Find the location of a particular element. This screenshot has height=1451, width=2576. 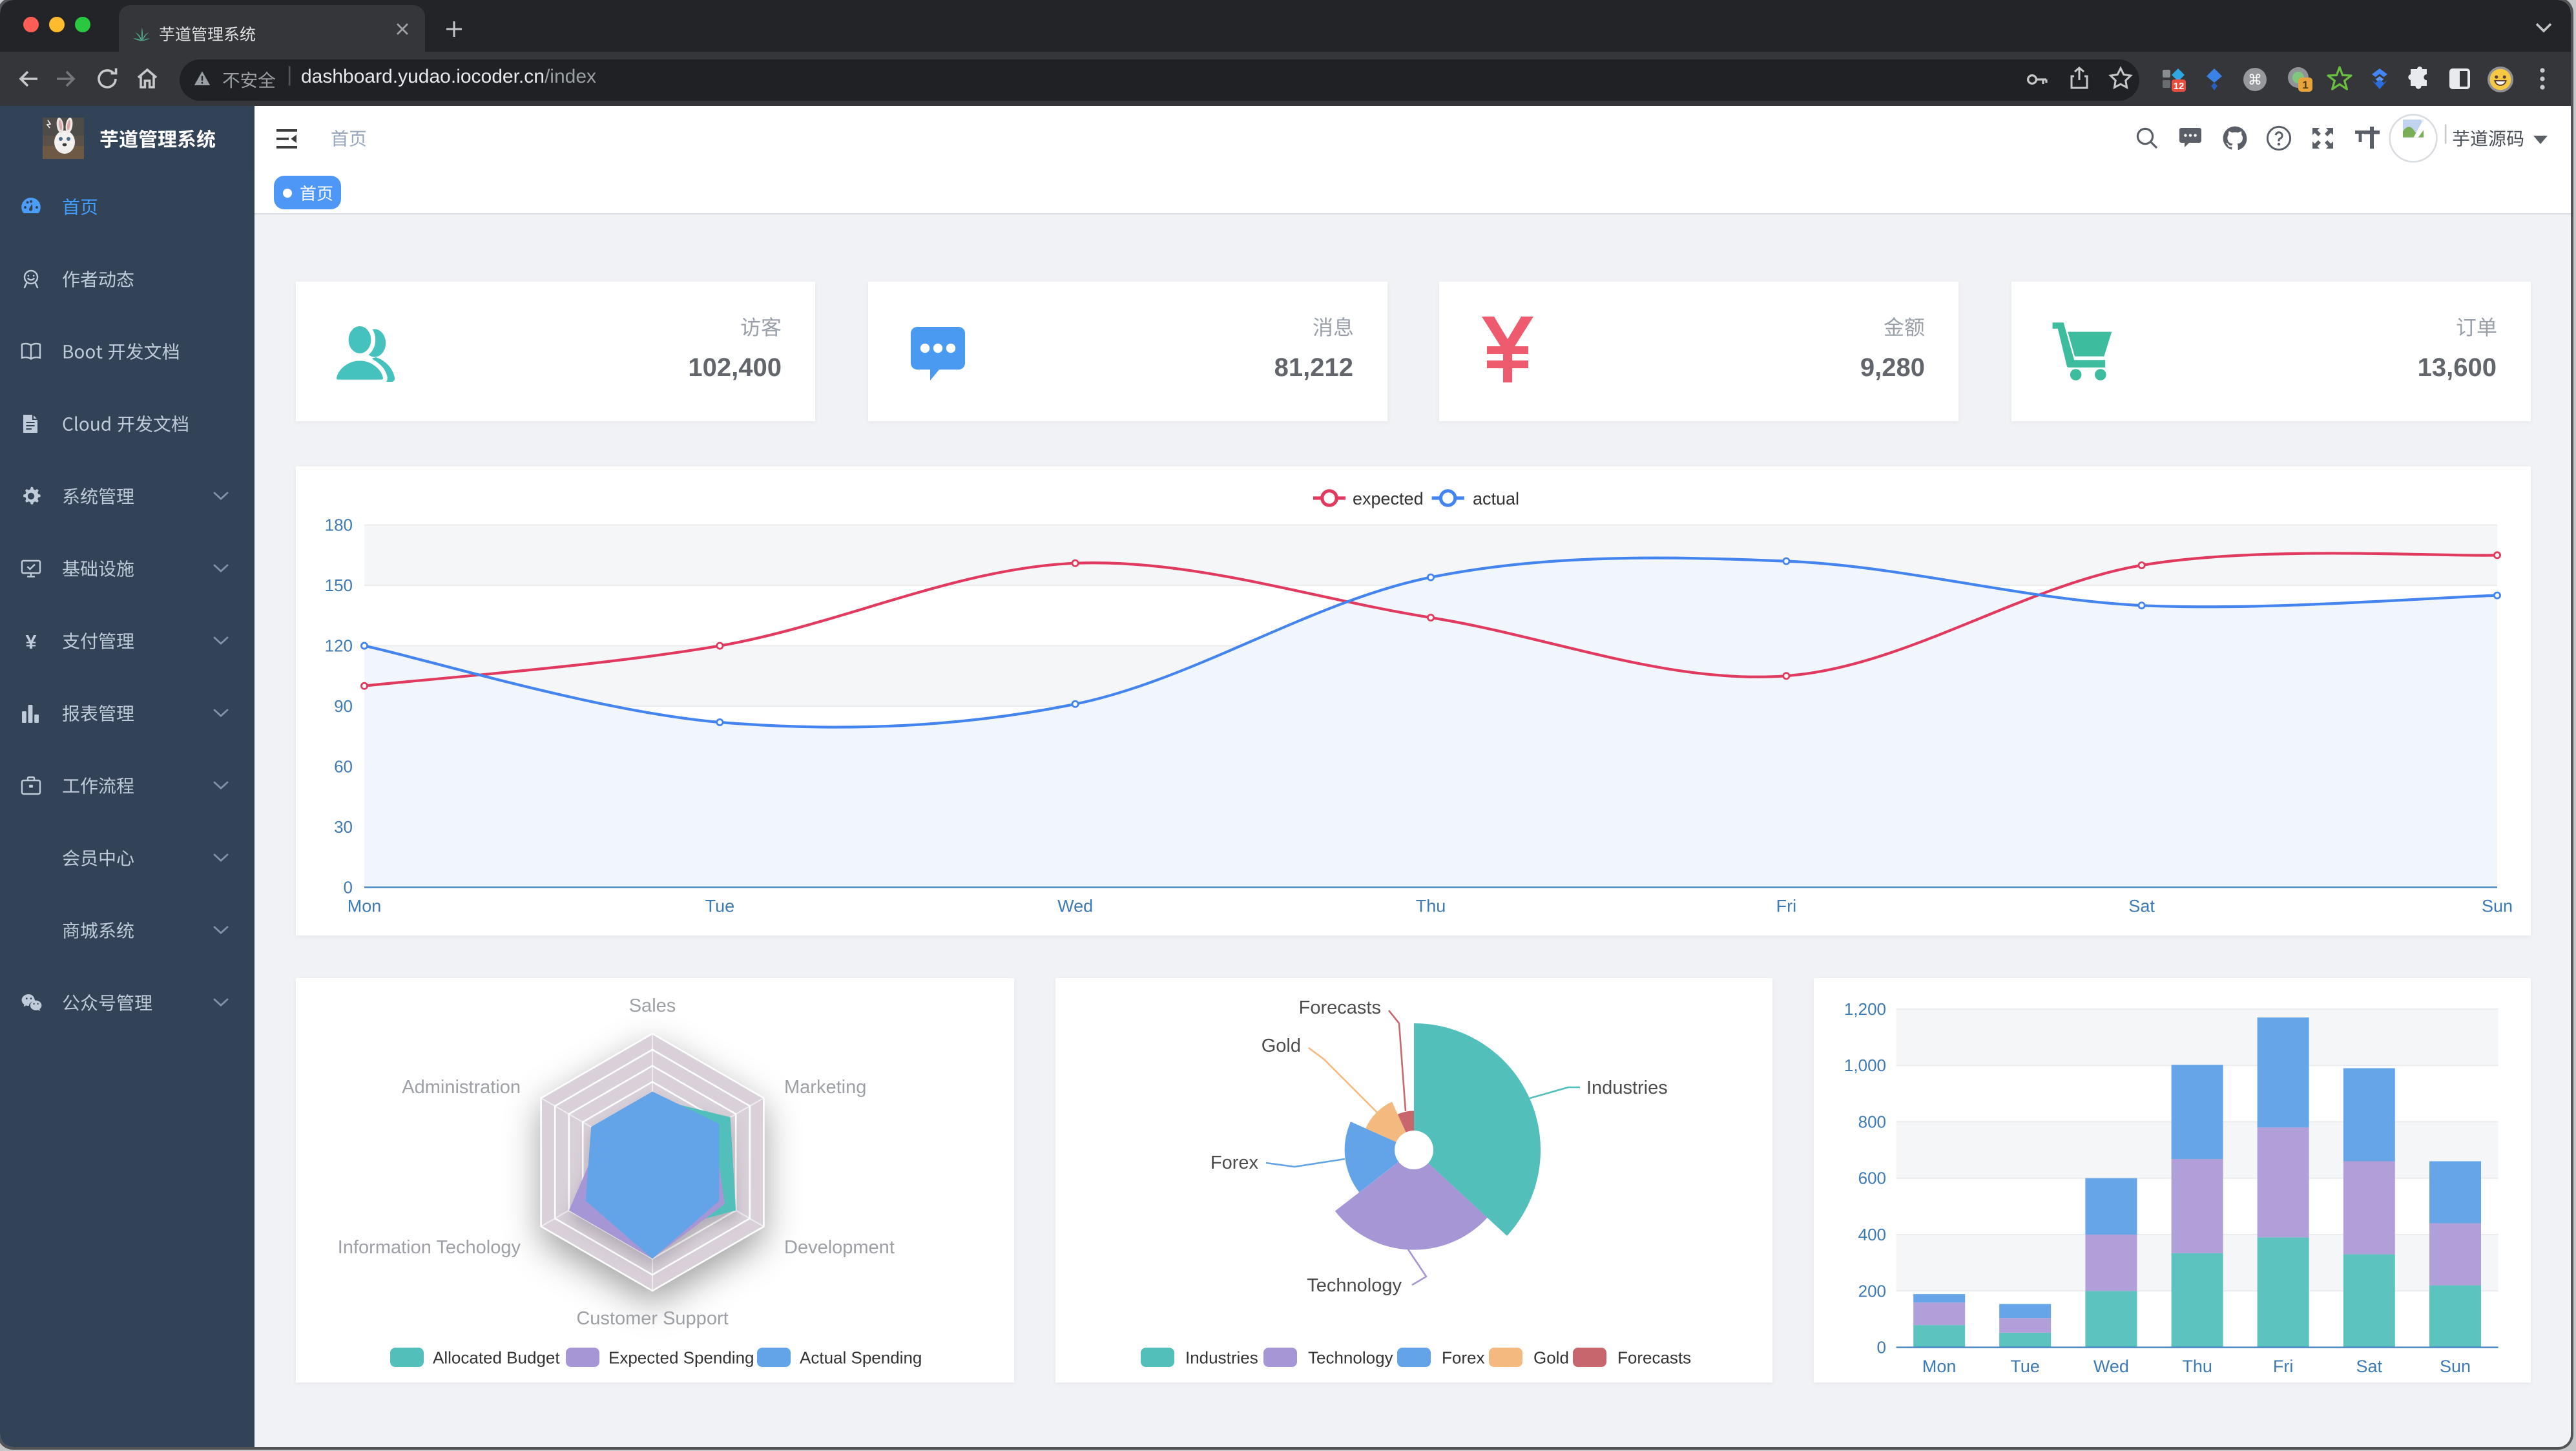

svg-text: Allocated Budget is located at coordinates (496, 1358).